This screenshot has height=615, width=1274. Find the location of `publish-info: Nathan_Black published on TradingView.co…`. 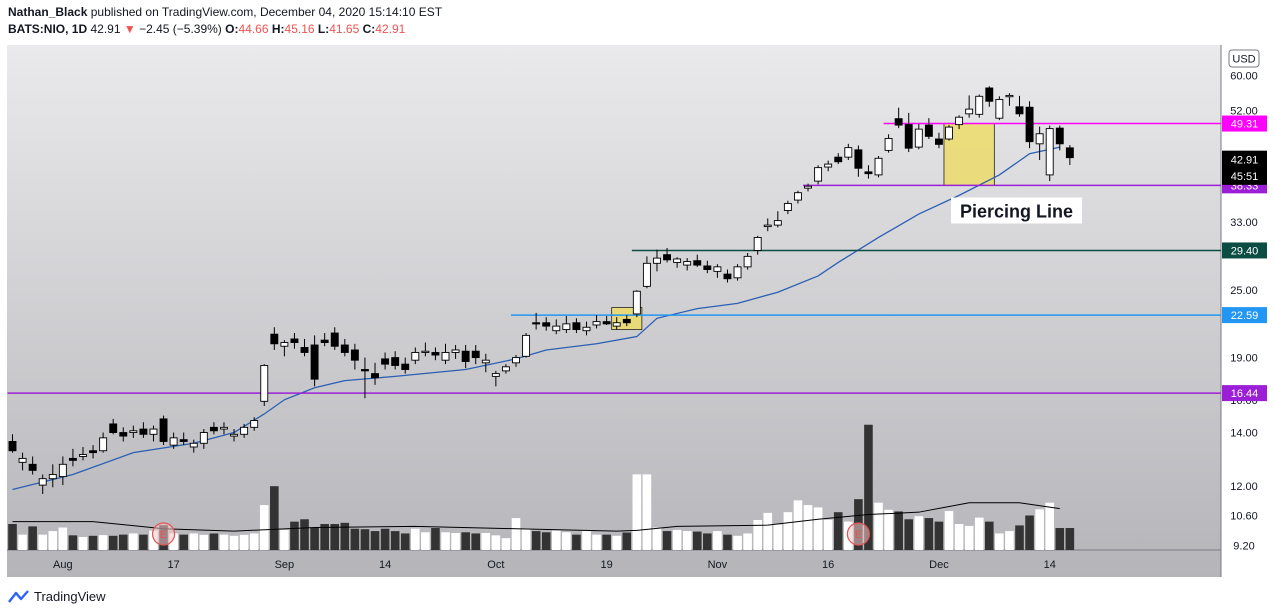

publish-info: Nathan_Black published on TradingView.co… is located at coordinates (225, 12).